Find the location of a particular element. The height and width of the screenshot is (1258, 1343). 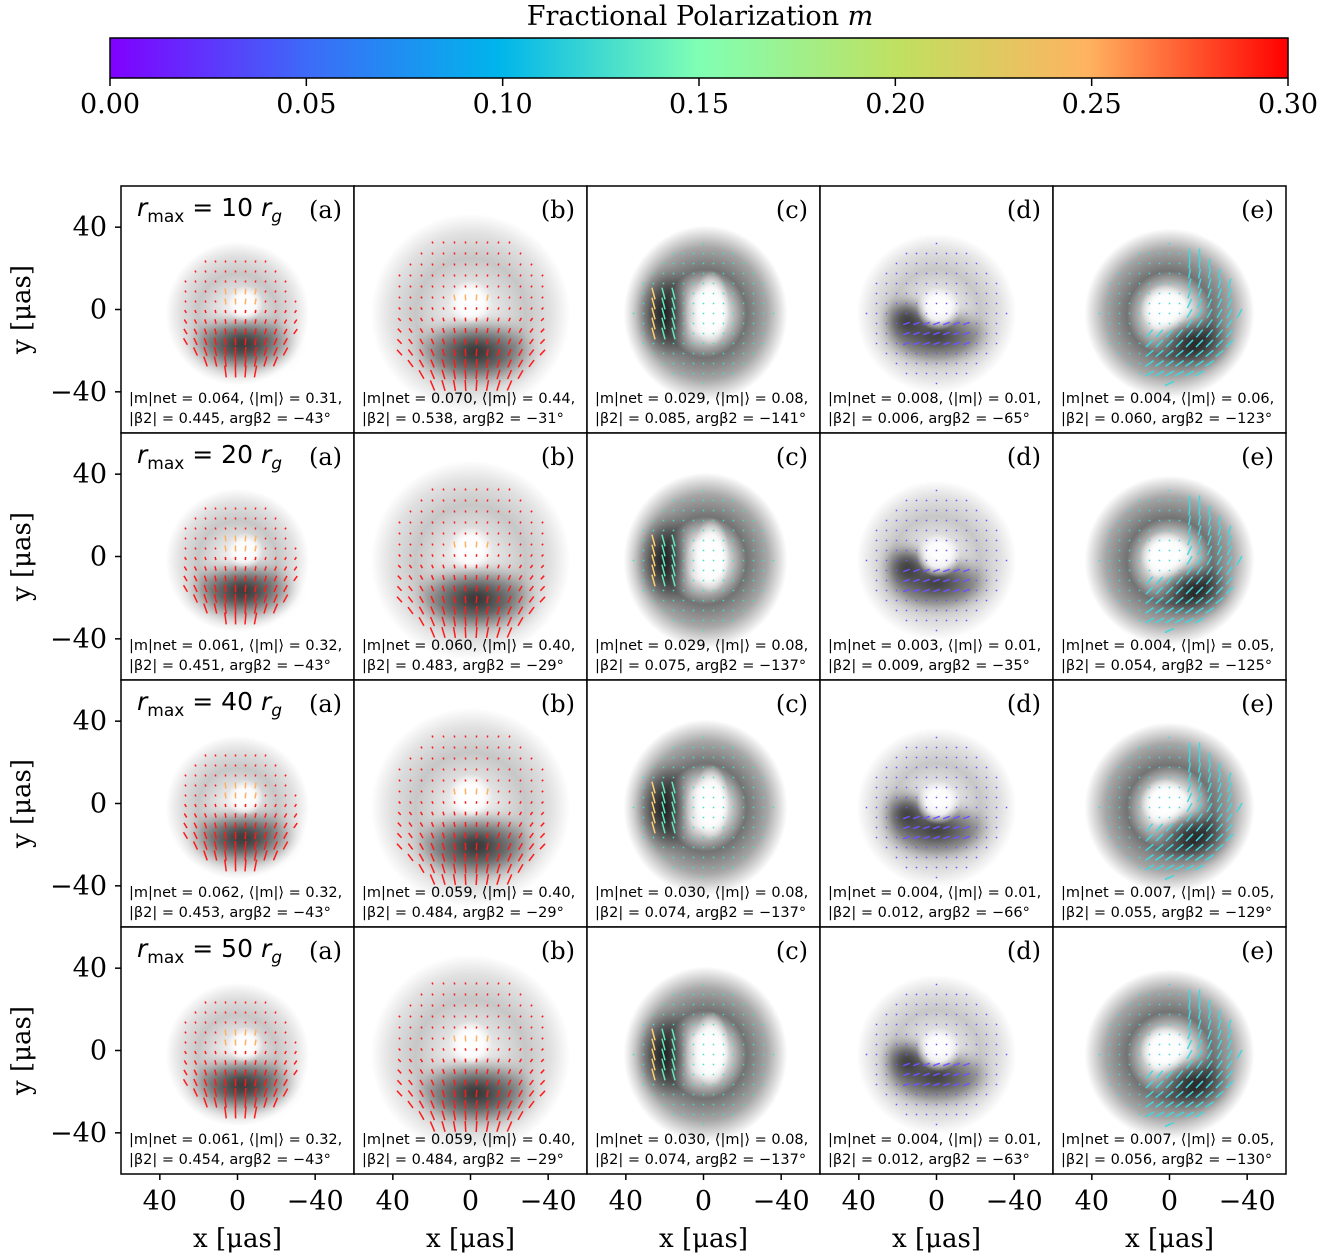

x-tick-label: 40 is located at coordinates (160, 1201).